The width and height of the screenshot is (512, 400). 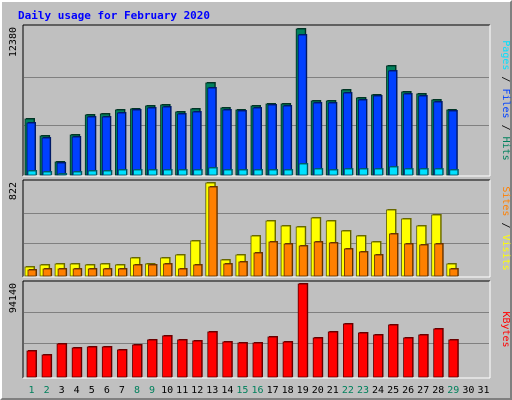 What do you see at coordinates (483, 390) in the screenshot?
I see `x-tick-label-day-31: 31` at bounding box center [483, 390].